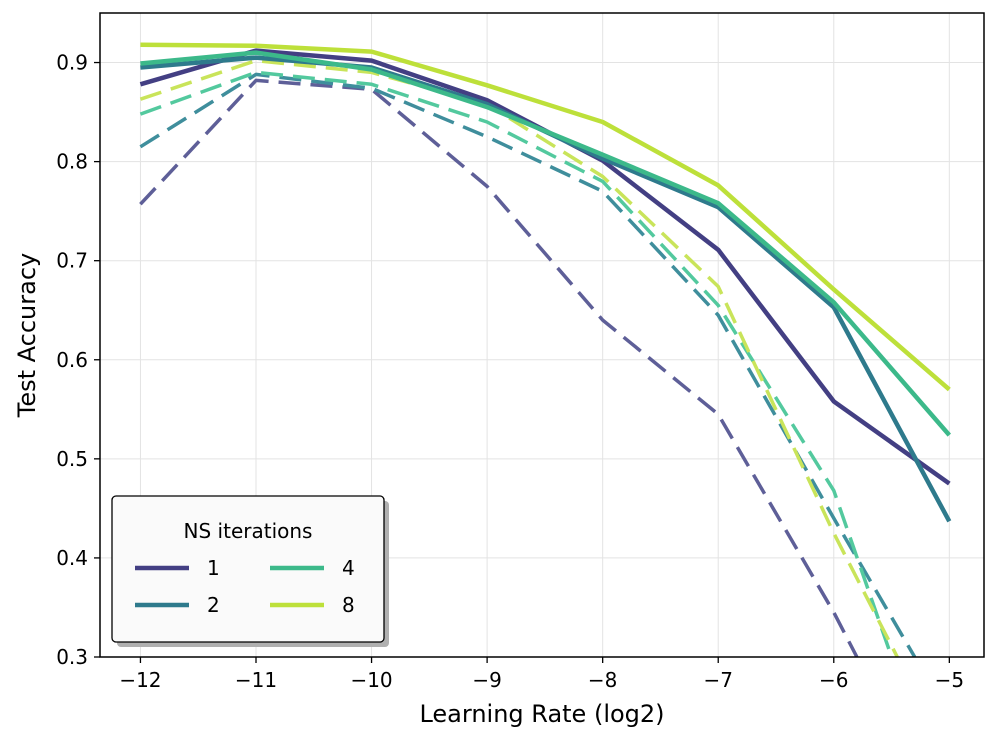  I want to click on y-tick-label: 0.4, so click(72, 558).